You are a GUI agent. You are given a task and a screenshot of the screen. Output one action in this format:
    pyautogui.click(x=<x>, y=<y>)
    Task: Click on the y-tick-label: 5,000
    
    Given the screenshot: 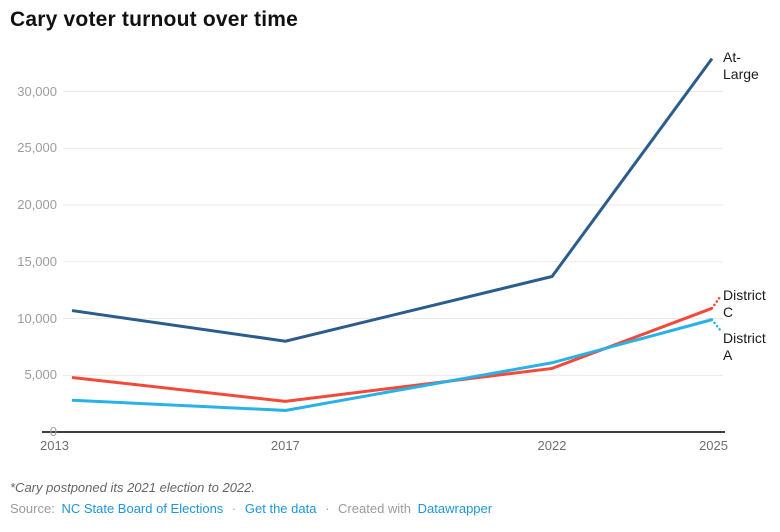 What is the action you would take?
    pyautogui.click(x=40, y=375)
    